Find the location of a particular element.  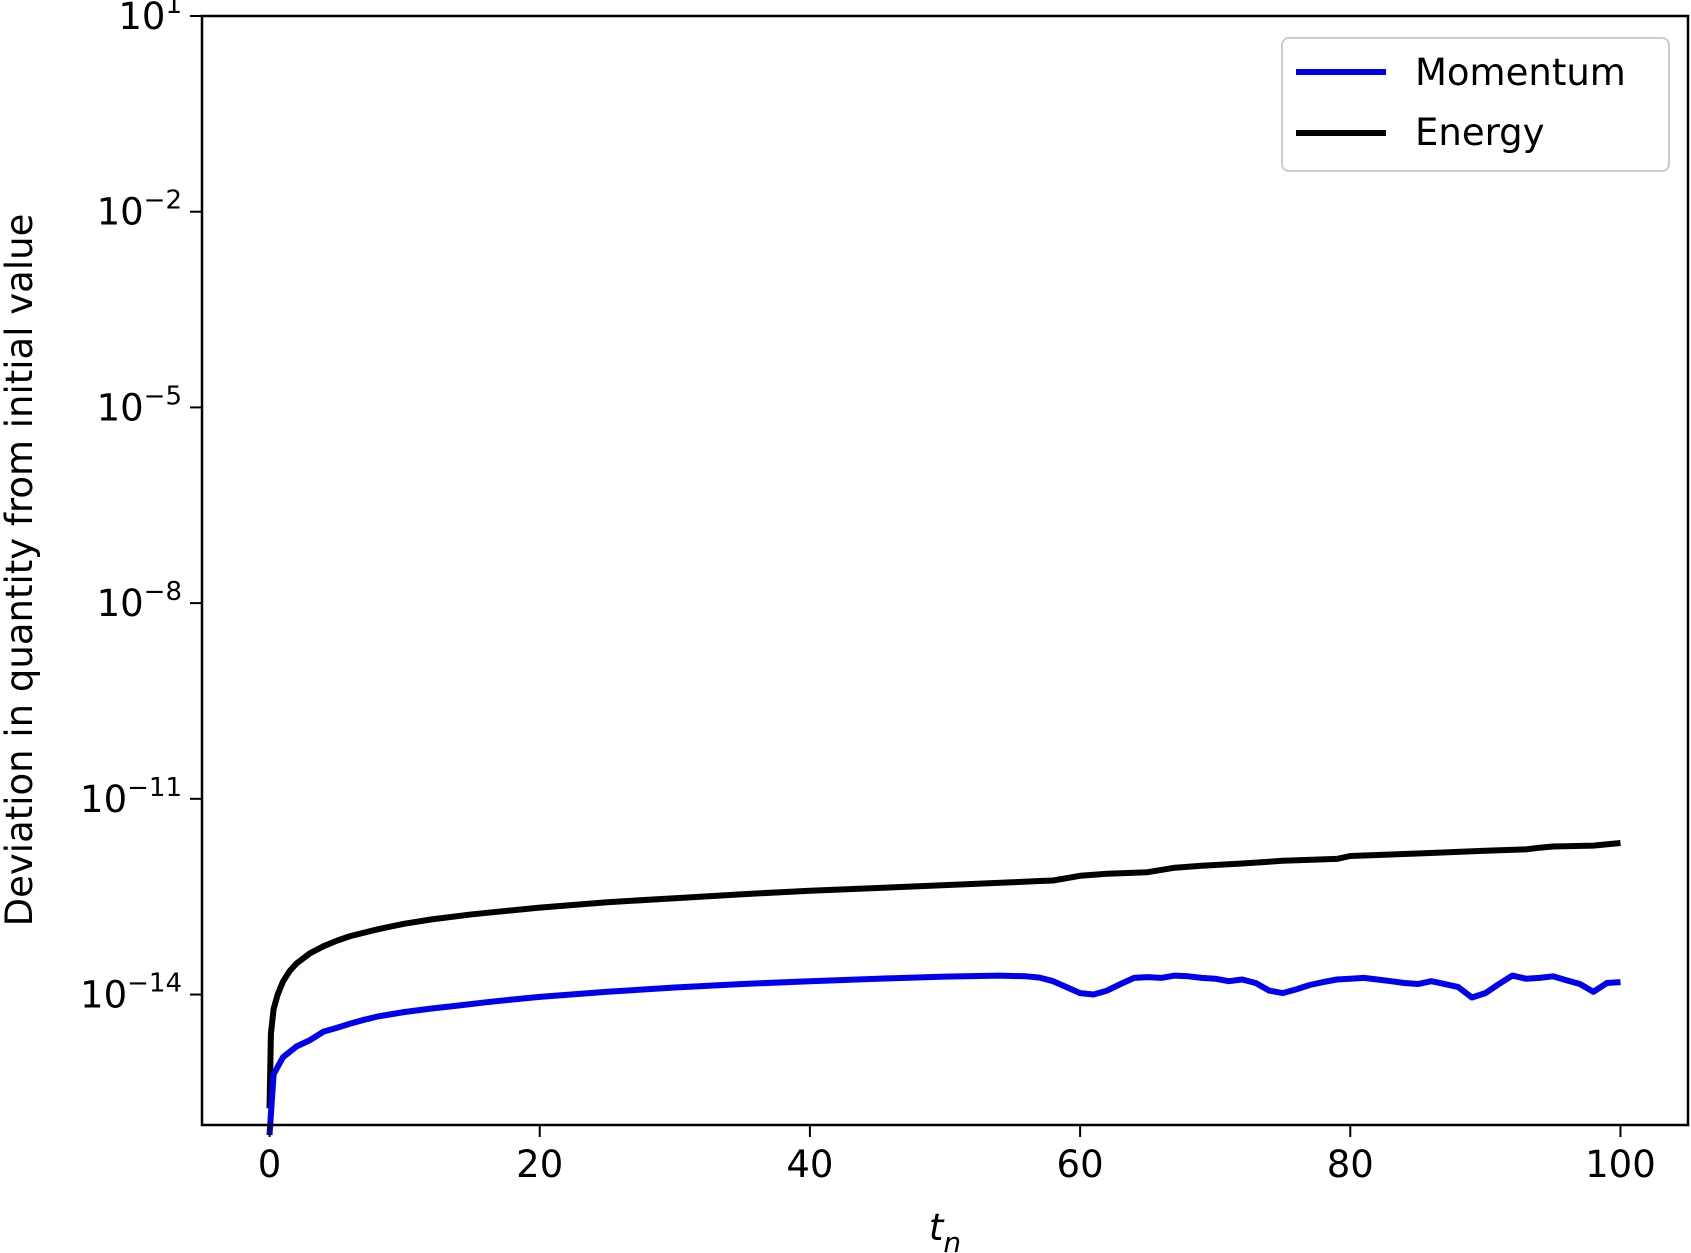

x-axis: 0 20 40 60 80 100 is located at coordinates (957, 1155).